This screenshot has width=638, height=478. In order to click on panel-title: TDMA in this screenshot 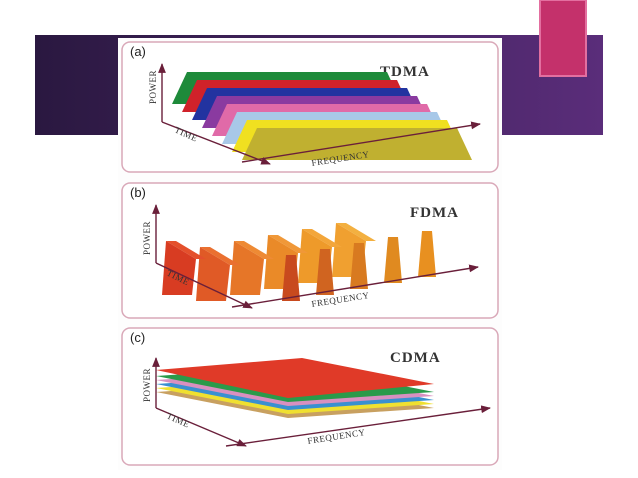, I will do `click(405, 72)`.